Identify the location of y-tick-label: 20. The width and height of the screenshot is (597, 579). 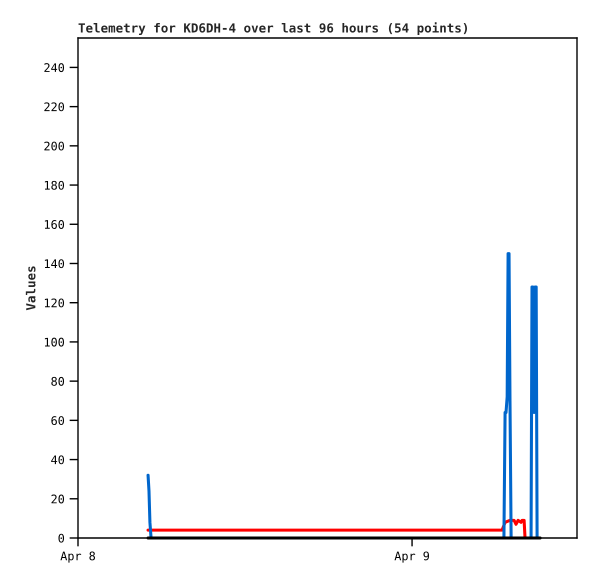
(57, 499).